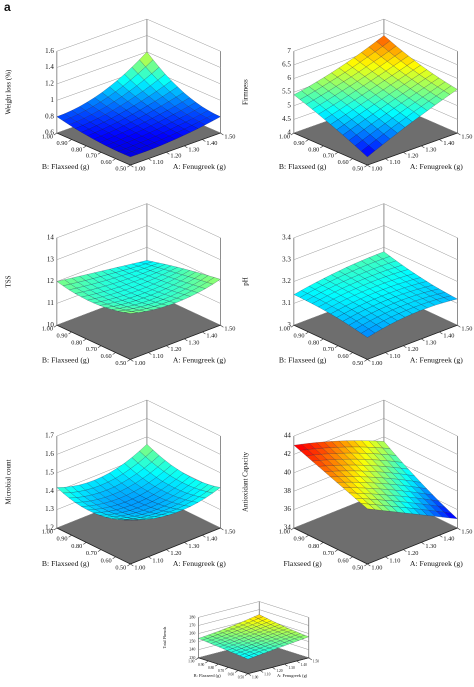 The height and width of the screenshot is (687, 474). What do you see at coordinates (246, 281) in the screenshot?
I see `z-axis-label: pH` at bounding box center [246, 281].